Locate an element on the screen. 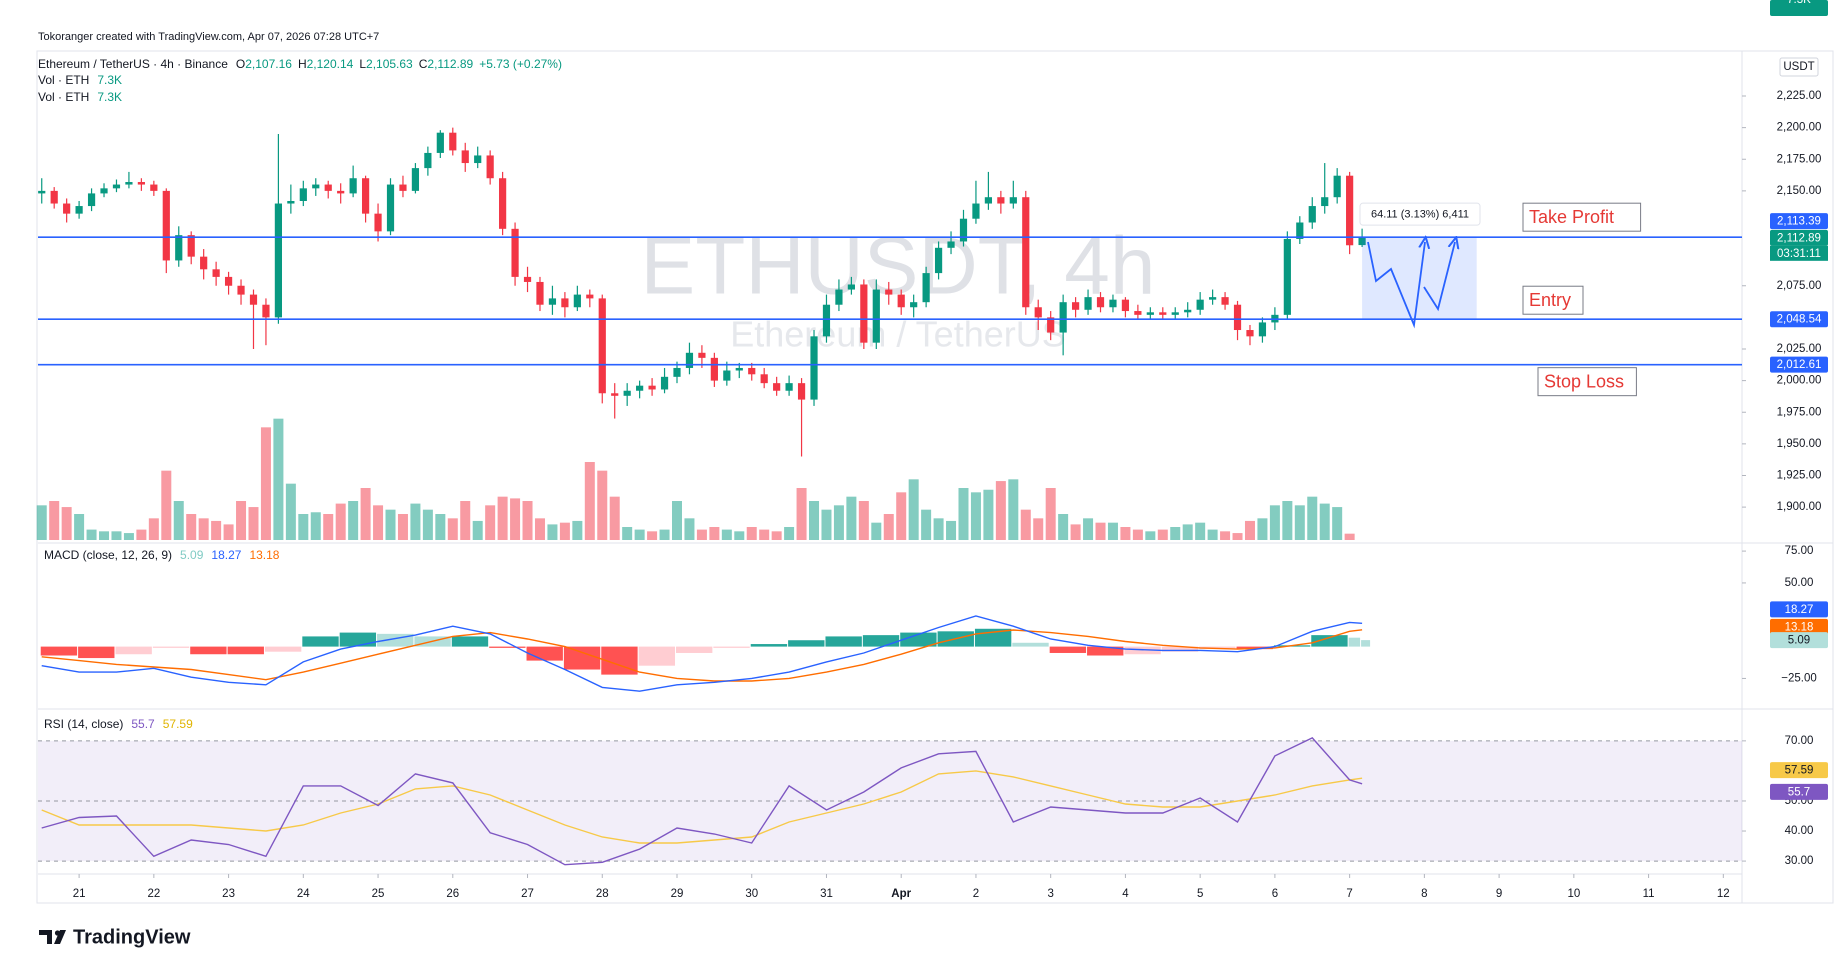  x-tick-label: 2 is located at coordinates (976, 894).